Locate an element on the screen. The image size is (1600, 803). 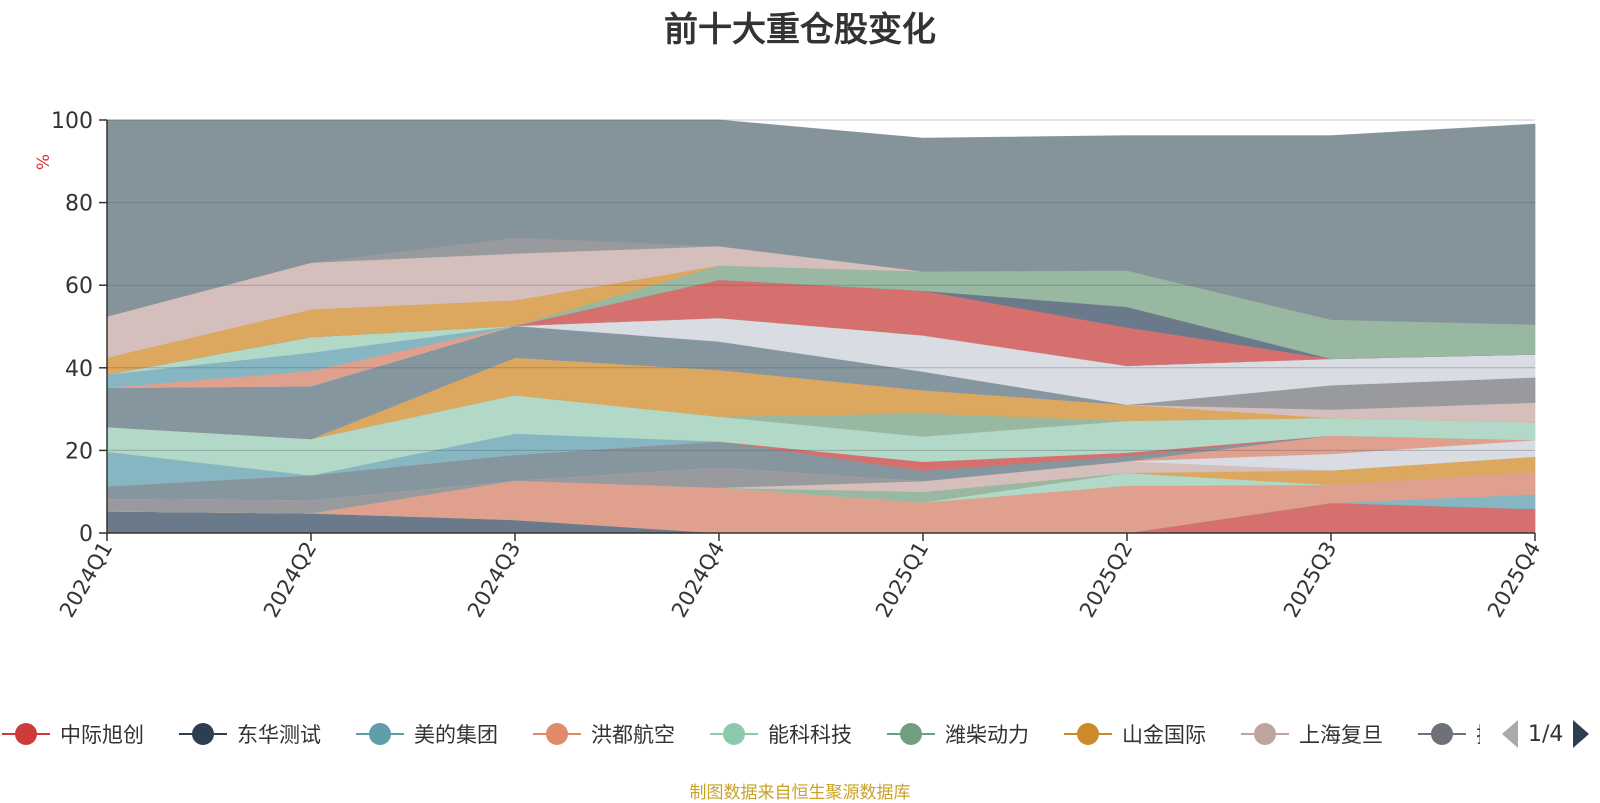
legend-label: 能科科技 is located at coordinates (810, 735).